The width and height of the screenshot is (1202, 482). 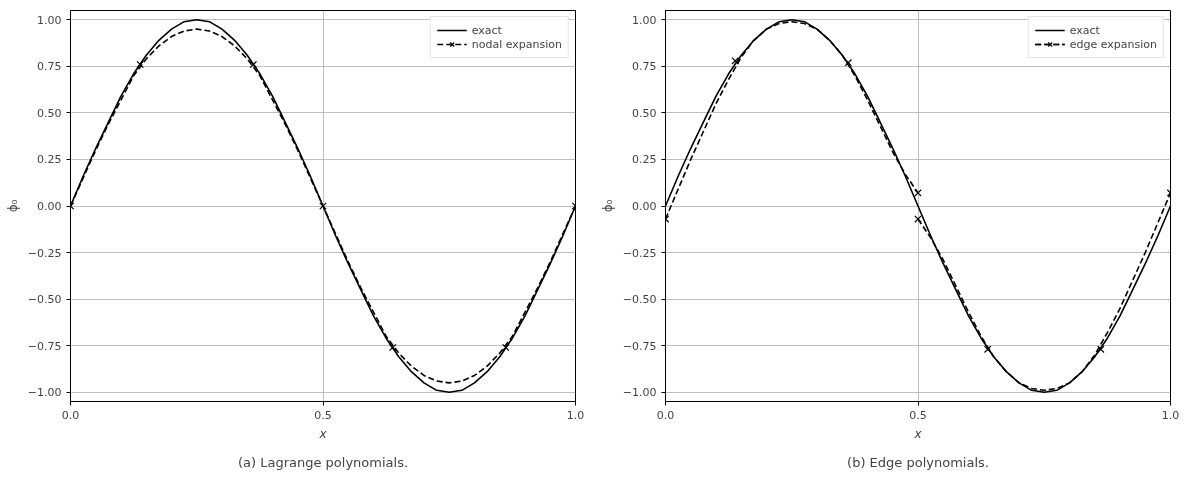 I want to click on text: (b) Edge polynomials., so click(x=918, y=462).